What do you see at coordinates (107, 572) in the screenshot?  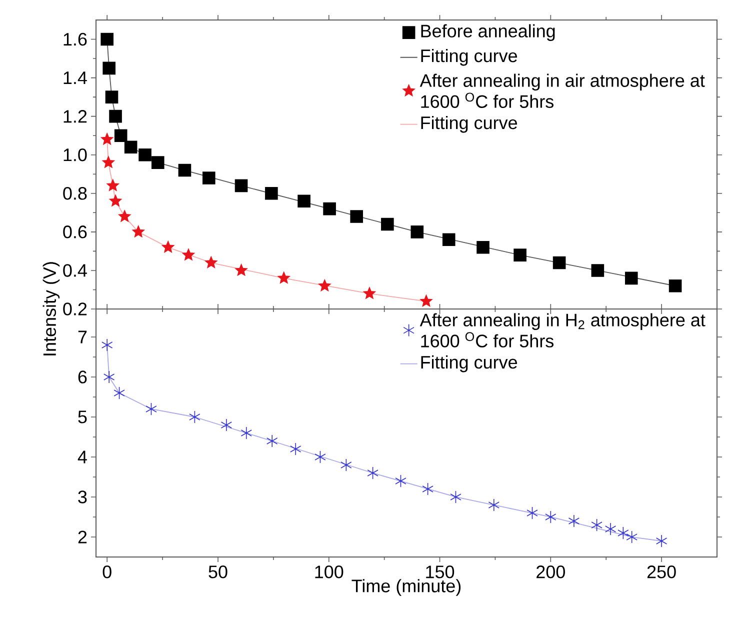 I see `x-tick-label: 0` at bounding box center [107, 572].